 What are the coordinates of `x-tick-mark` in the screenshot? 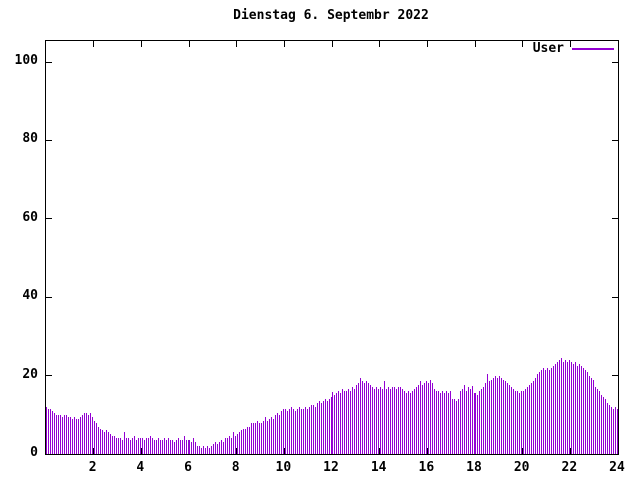 It's located at (237, 451).